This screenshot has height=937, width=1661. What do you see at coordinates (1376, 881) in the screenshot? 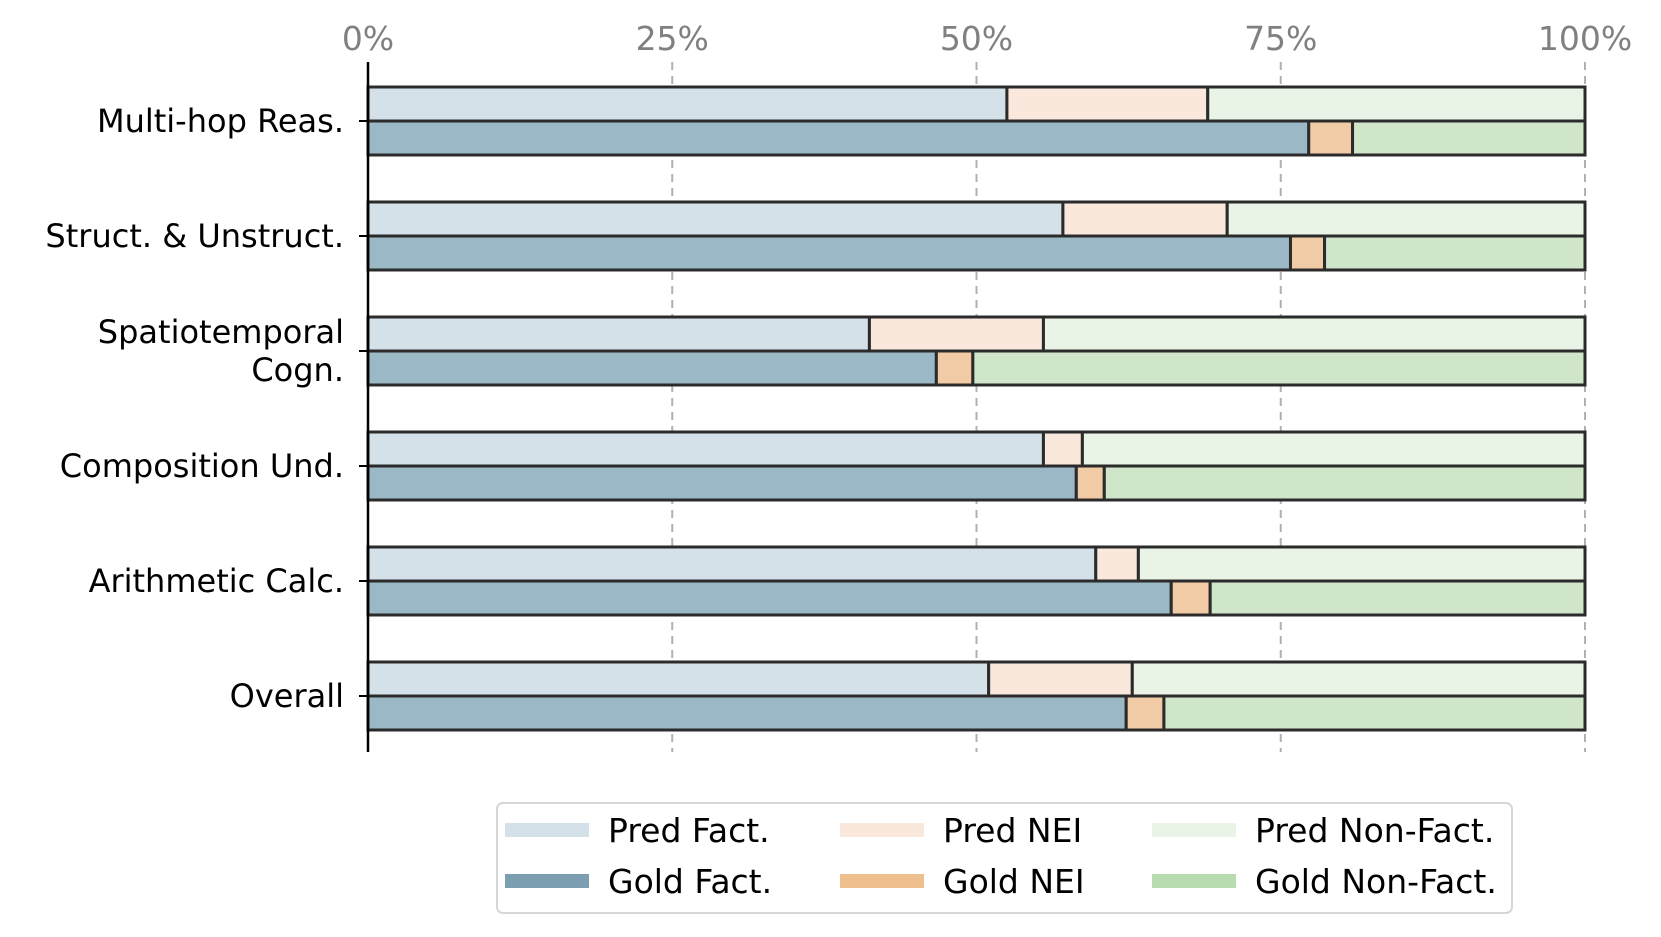
I see `legend-label: Gold Non-Fact.` at bounding box center [1376, 881].